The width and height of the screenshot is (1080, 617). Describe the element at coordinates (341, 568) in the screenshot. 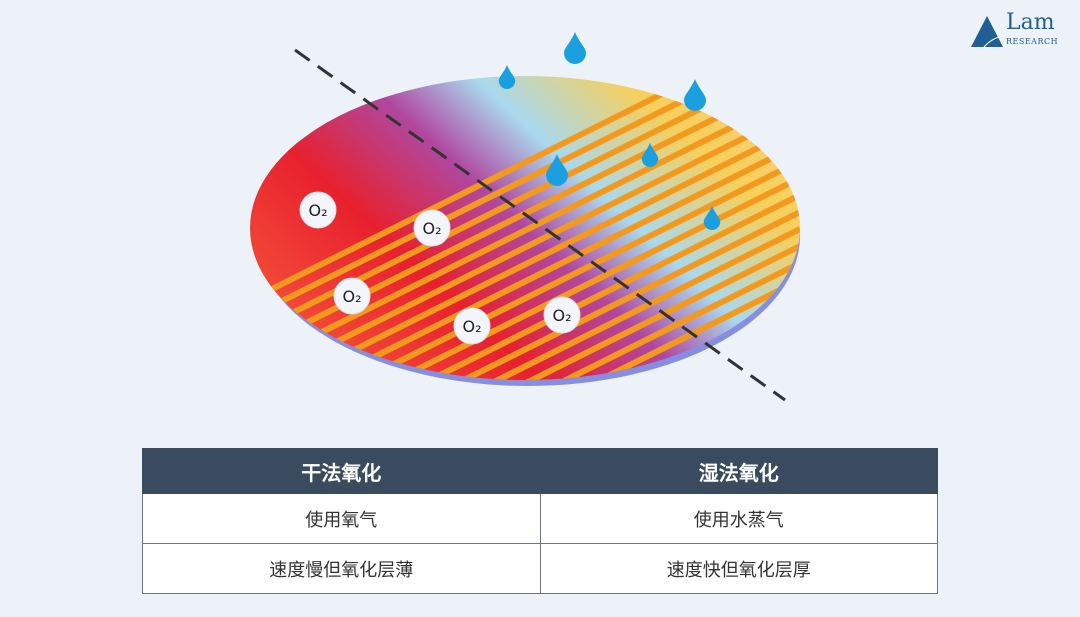

I see `table-cell: 速度慢但氧化层薄` at that location.